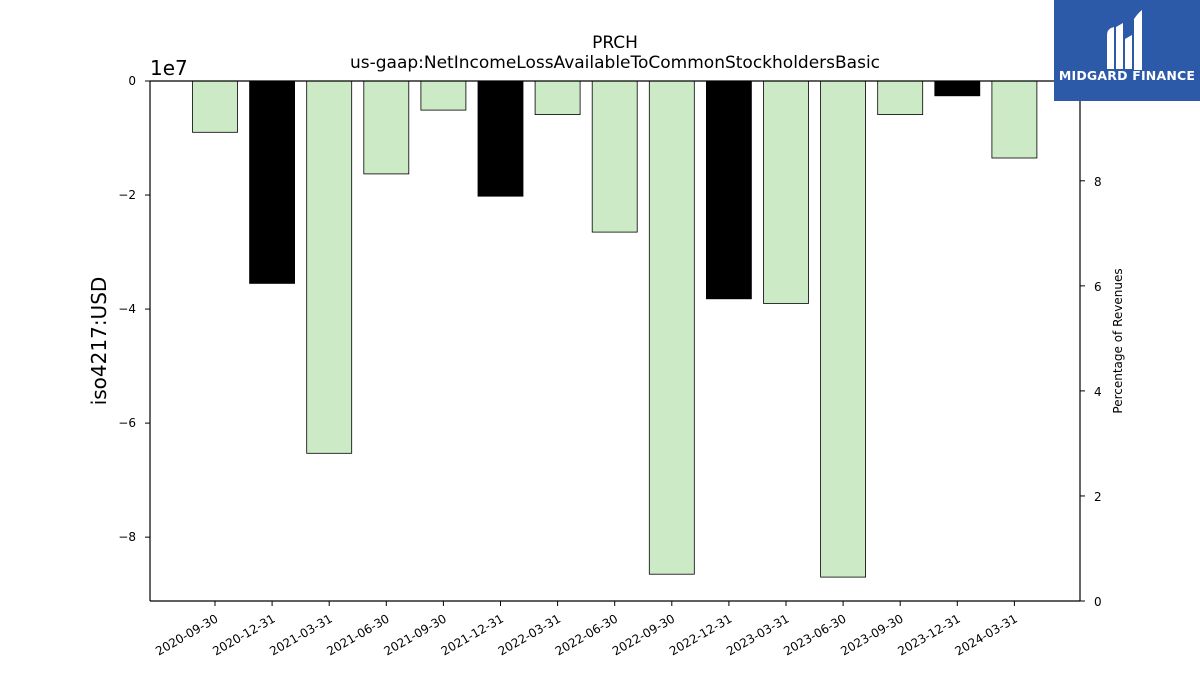 The width and height of the screenshot is (1200, 675). Describe the element at coordinates (472, 634) in the screenshot. I see `x-tick-label: 2021-12-31` at that location.